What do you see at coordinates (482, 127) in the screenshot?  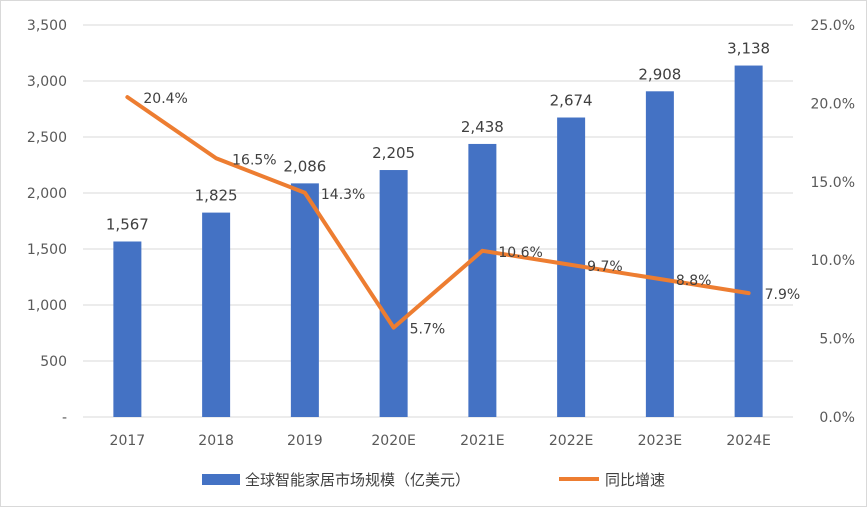 I see `bar-data-label: 2,438` at bounding box center [482, 127].